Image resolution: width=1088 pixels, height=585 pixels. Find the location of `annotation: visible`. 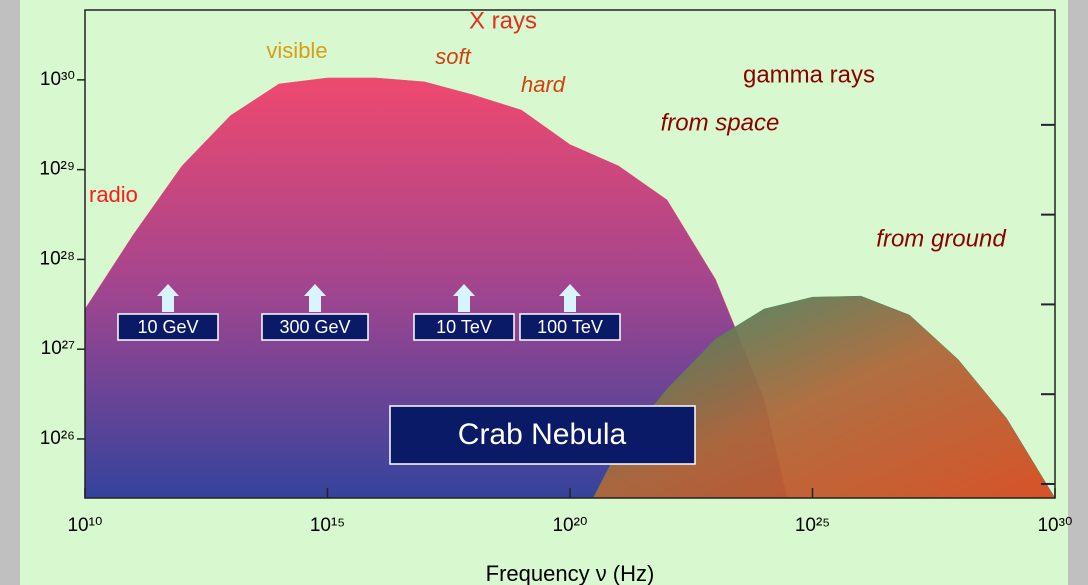

annotation: visible is located at coordinates (296, 50).